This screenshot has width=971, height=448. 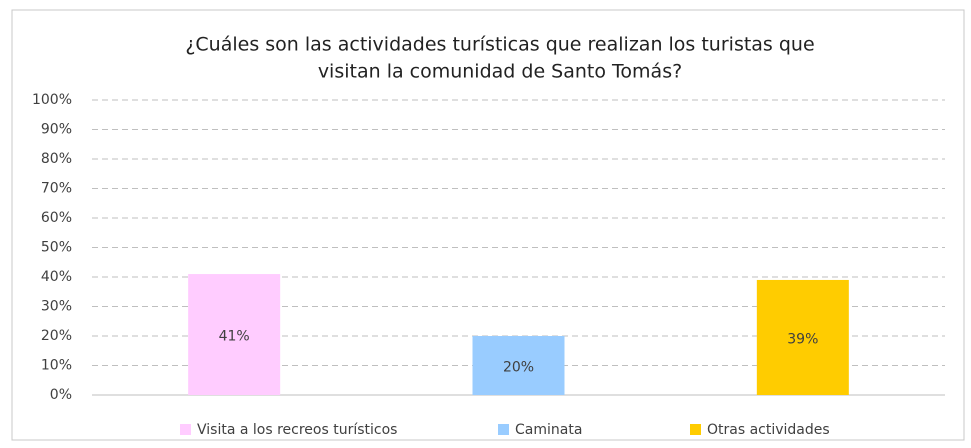 I want to click on data-label: 20%, so click(x=518, y=368).